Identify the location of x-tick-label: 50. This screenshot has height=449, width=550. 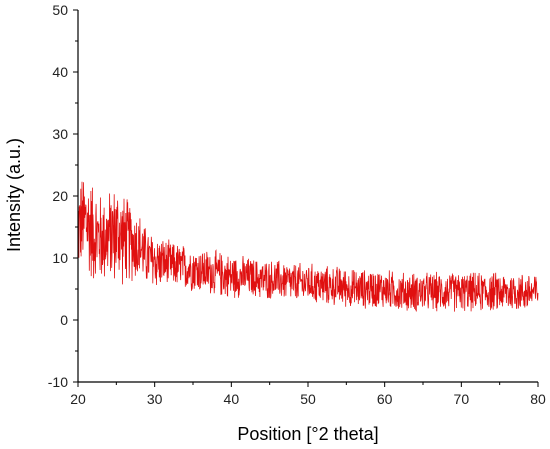
(308, 399).